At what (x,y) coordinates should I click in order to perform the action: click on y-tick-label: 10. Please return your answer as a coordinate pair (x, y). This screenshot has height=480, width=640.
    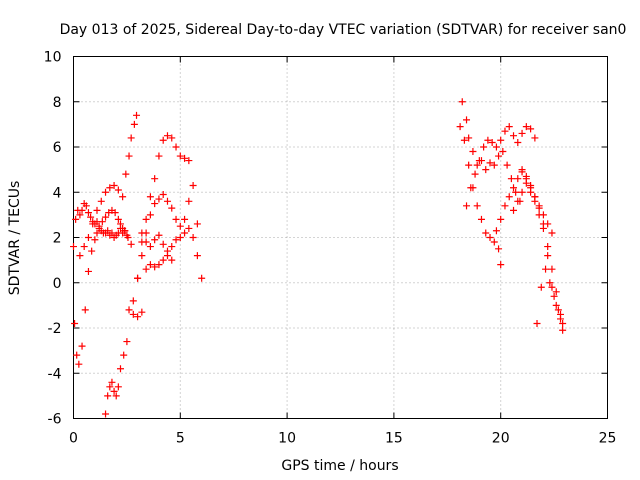
    Looking at the image, I should click on (53, 58).